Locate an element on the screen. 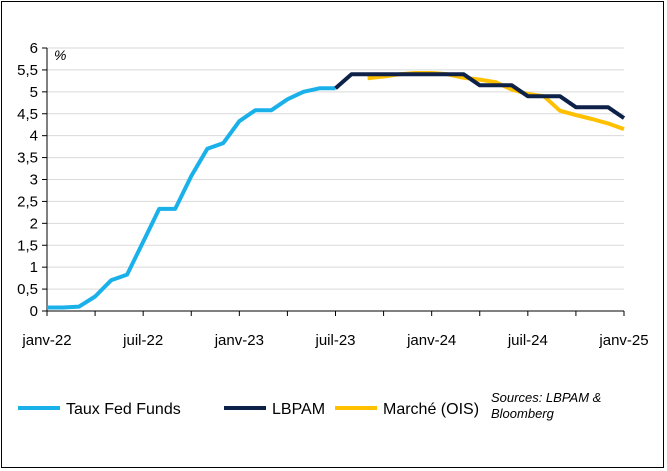 The height and width of the screenshot is (471, 667). y-tick-label: 0 is located at coordinates (34, 311).